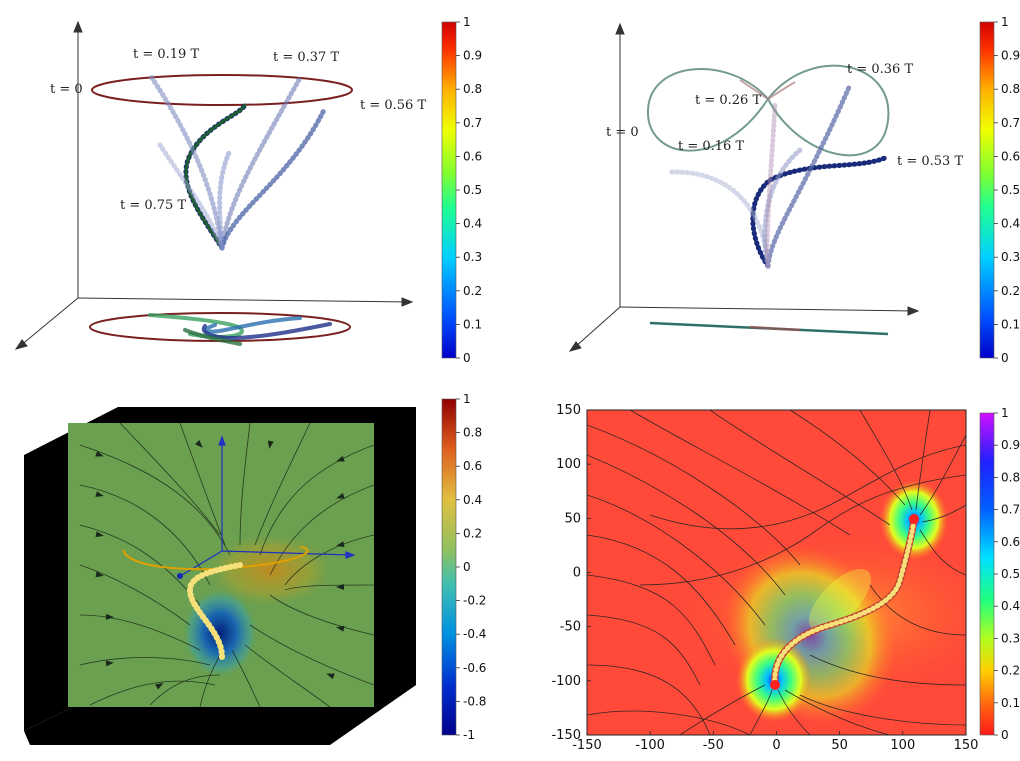 The image size is (1020, 761). Describe the element at coordinates (568, 410) in the screenshot. I see `y-tick-label: 150` at that location.